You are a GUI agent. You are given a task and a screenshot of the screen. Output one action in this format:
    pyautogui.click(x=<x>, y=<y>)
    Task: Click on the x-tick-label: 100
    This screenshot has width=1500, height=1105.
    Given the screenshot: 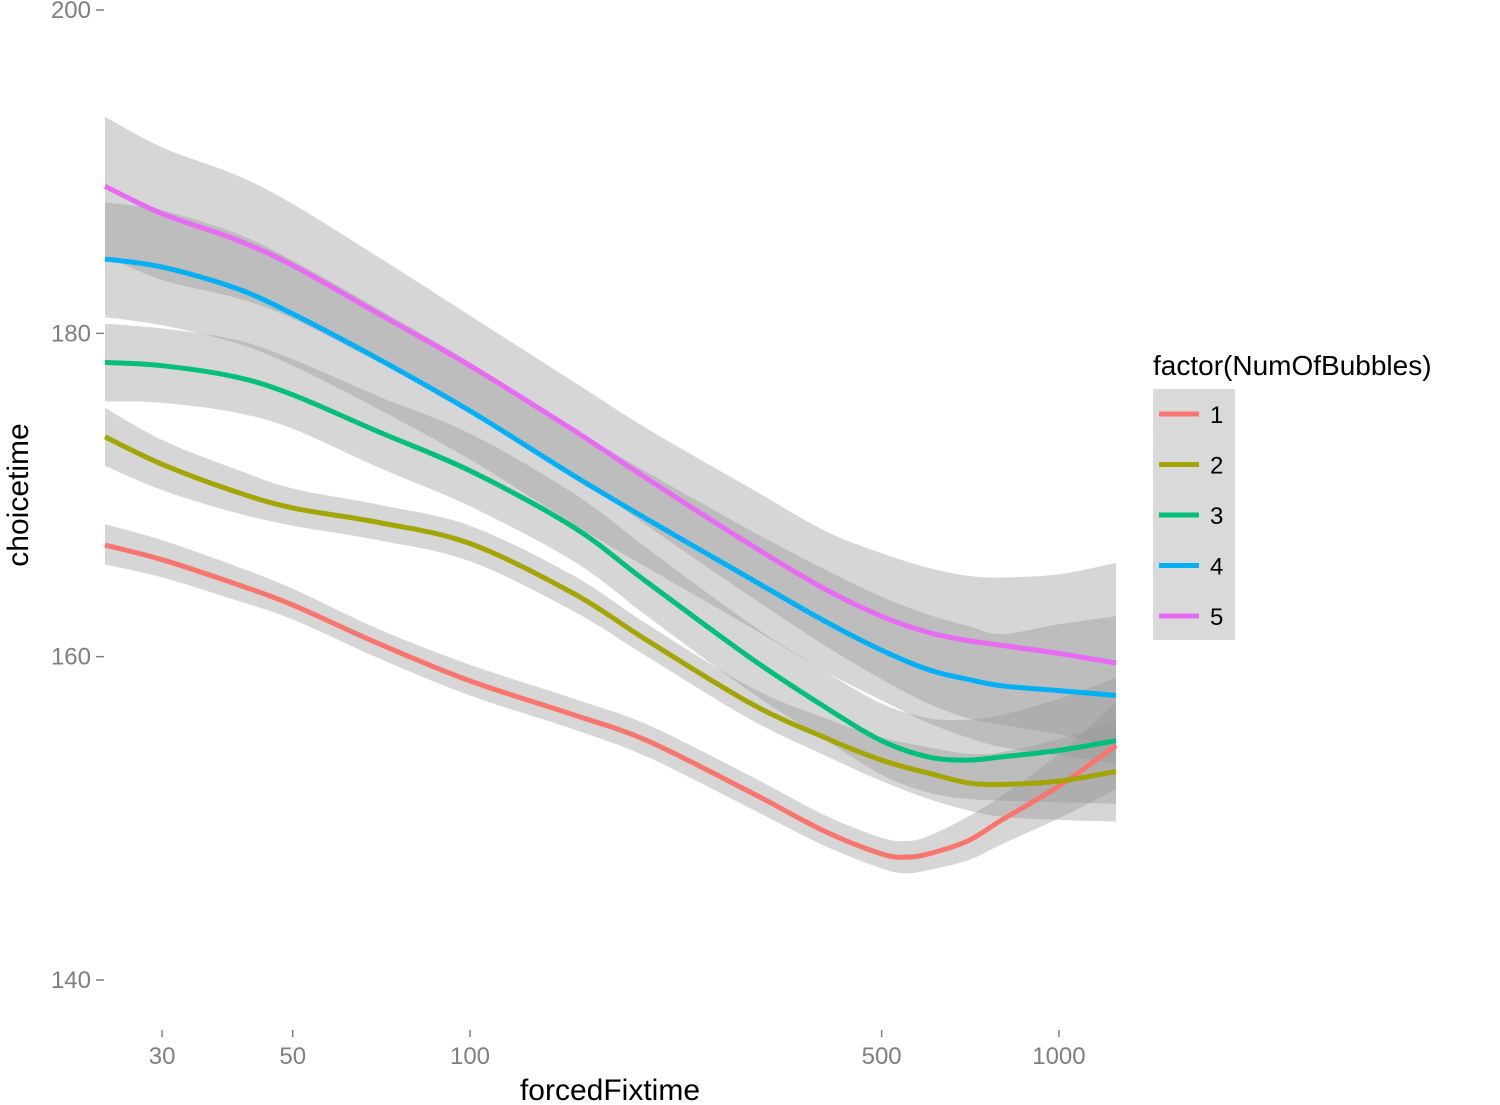 What is the action you would take?
    pyautogui.click(x=470, y=1056)
    